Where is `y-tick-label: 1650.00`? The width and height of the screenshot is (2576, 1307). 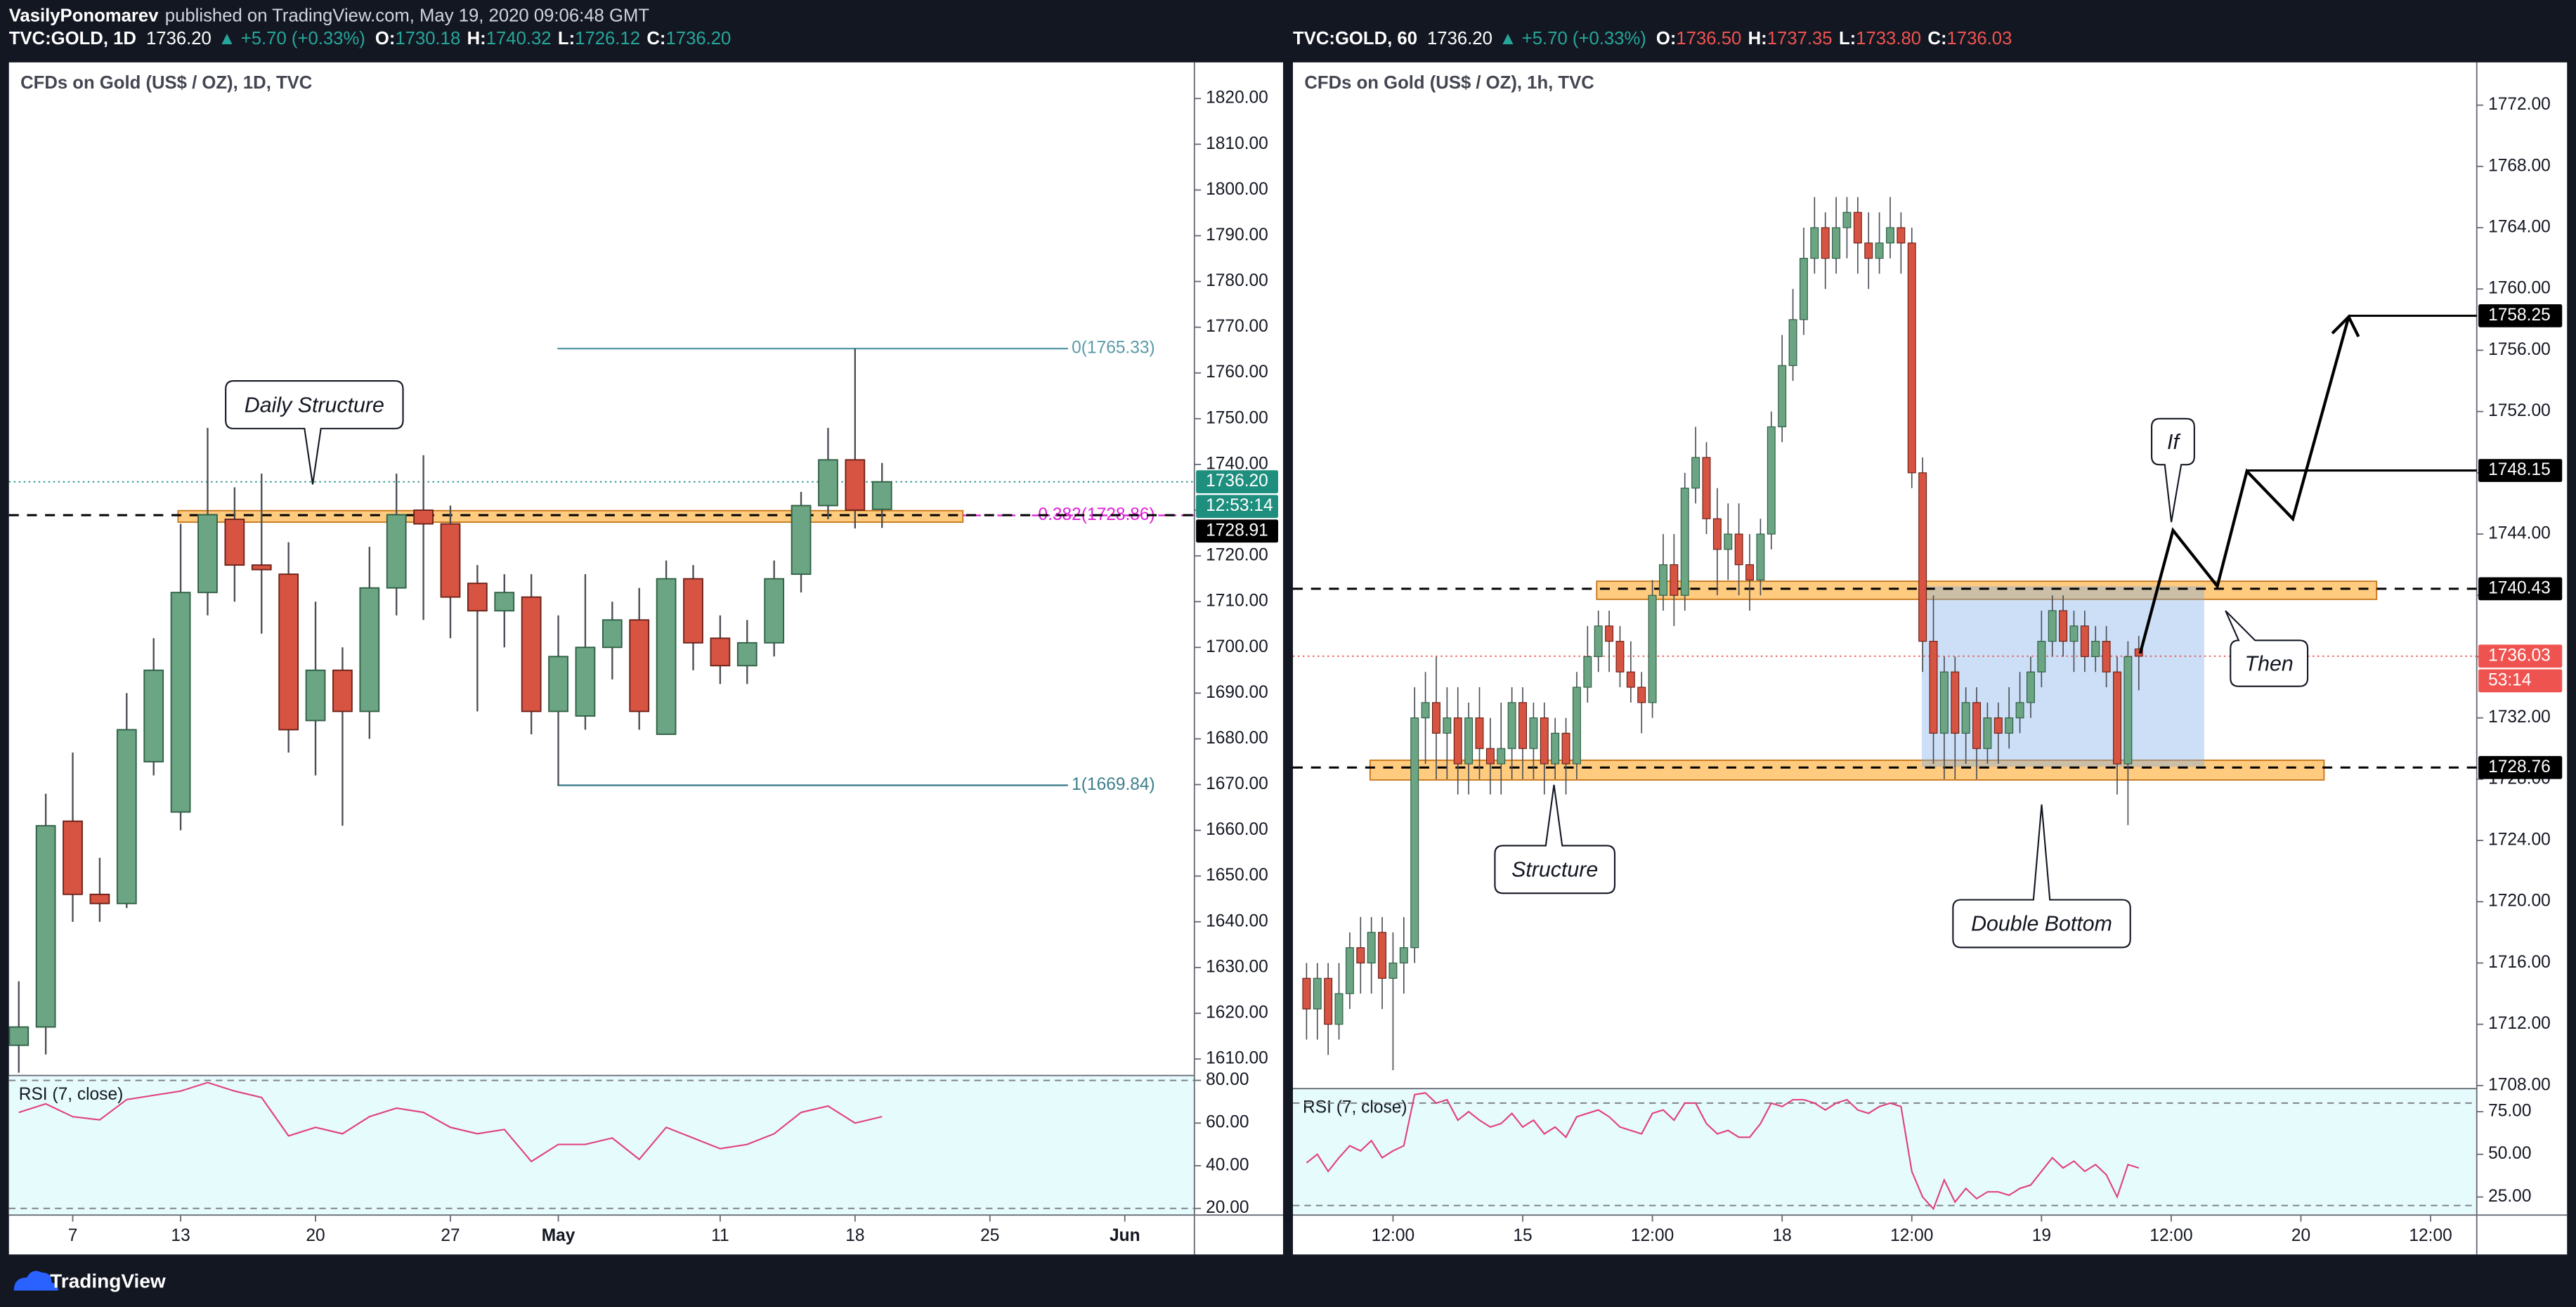 y-tick-label: 1650.00 is located at coordinates (1237, 875).